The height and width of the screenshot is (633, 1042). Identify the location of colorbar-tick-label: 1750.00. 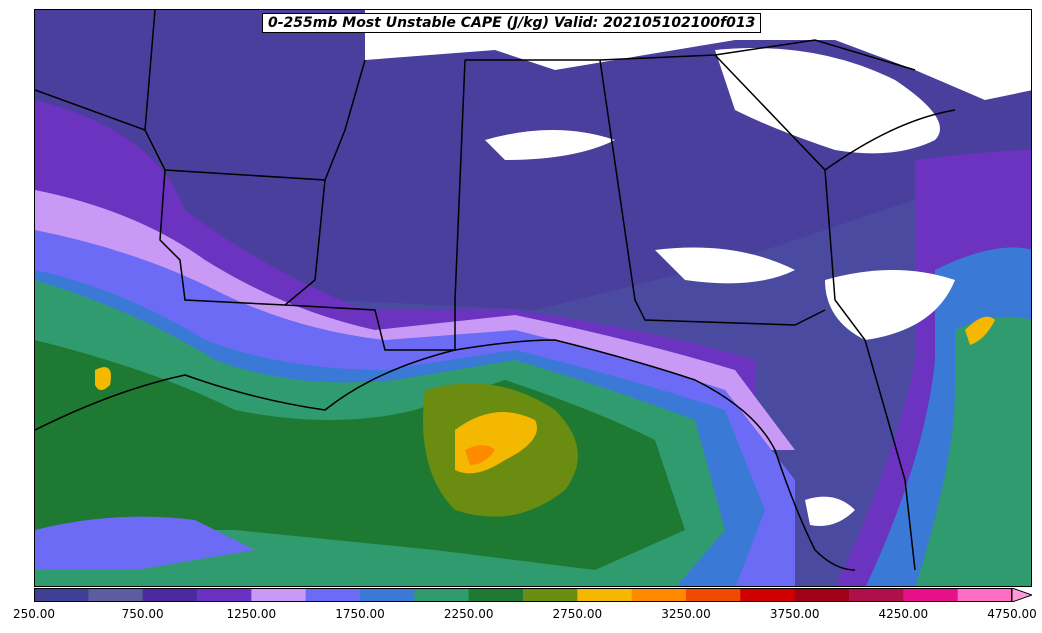
(360, 614).